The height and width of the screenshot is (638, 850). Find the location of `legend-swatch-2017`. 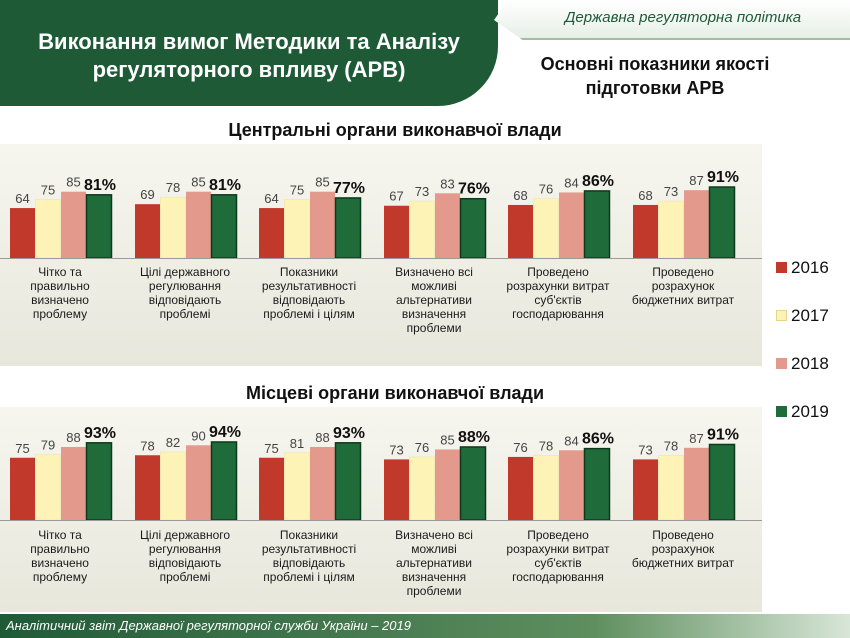

legend-swatch-2017 is located at coordinates (781, 315).